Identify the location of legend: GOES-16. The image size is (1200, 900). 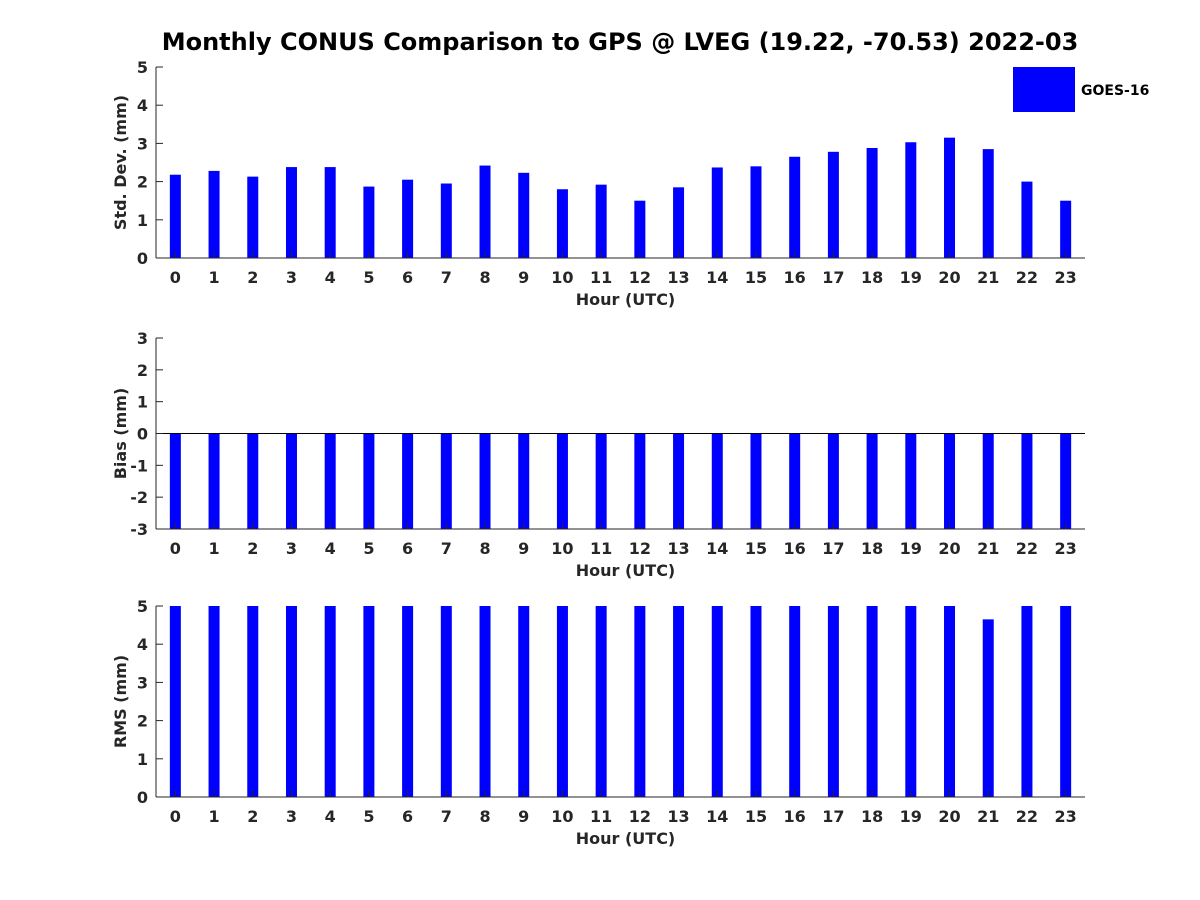
(1081, 89).